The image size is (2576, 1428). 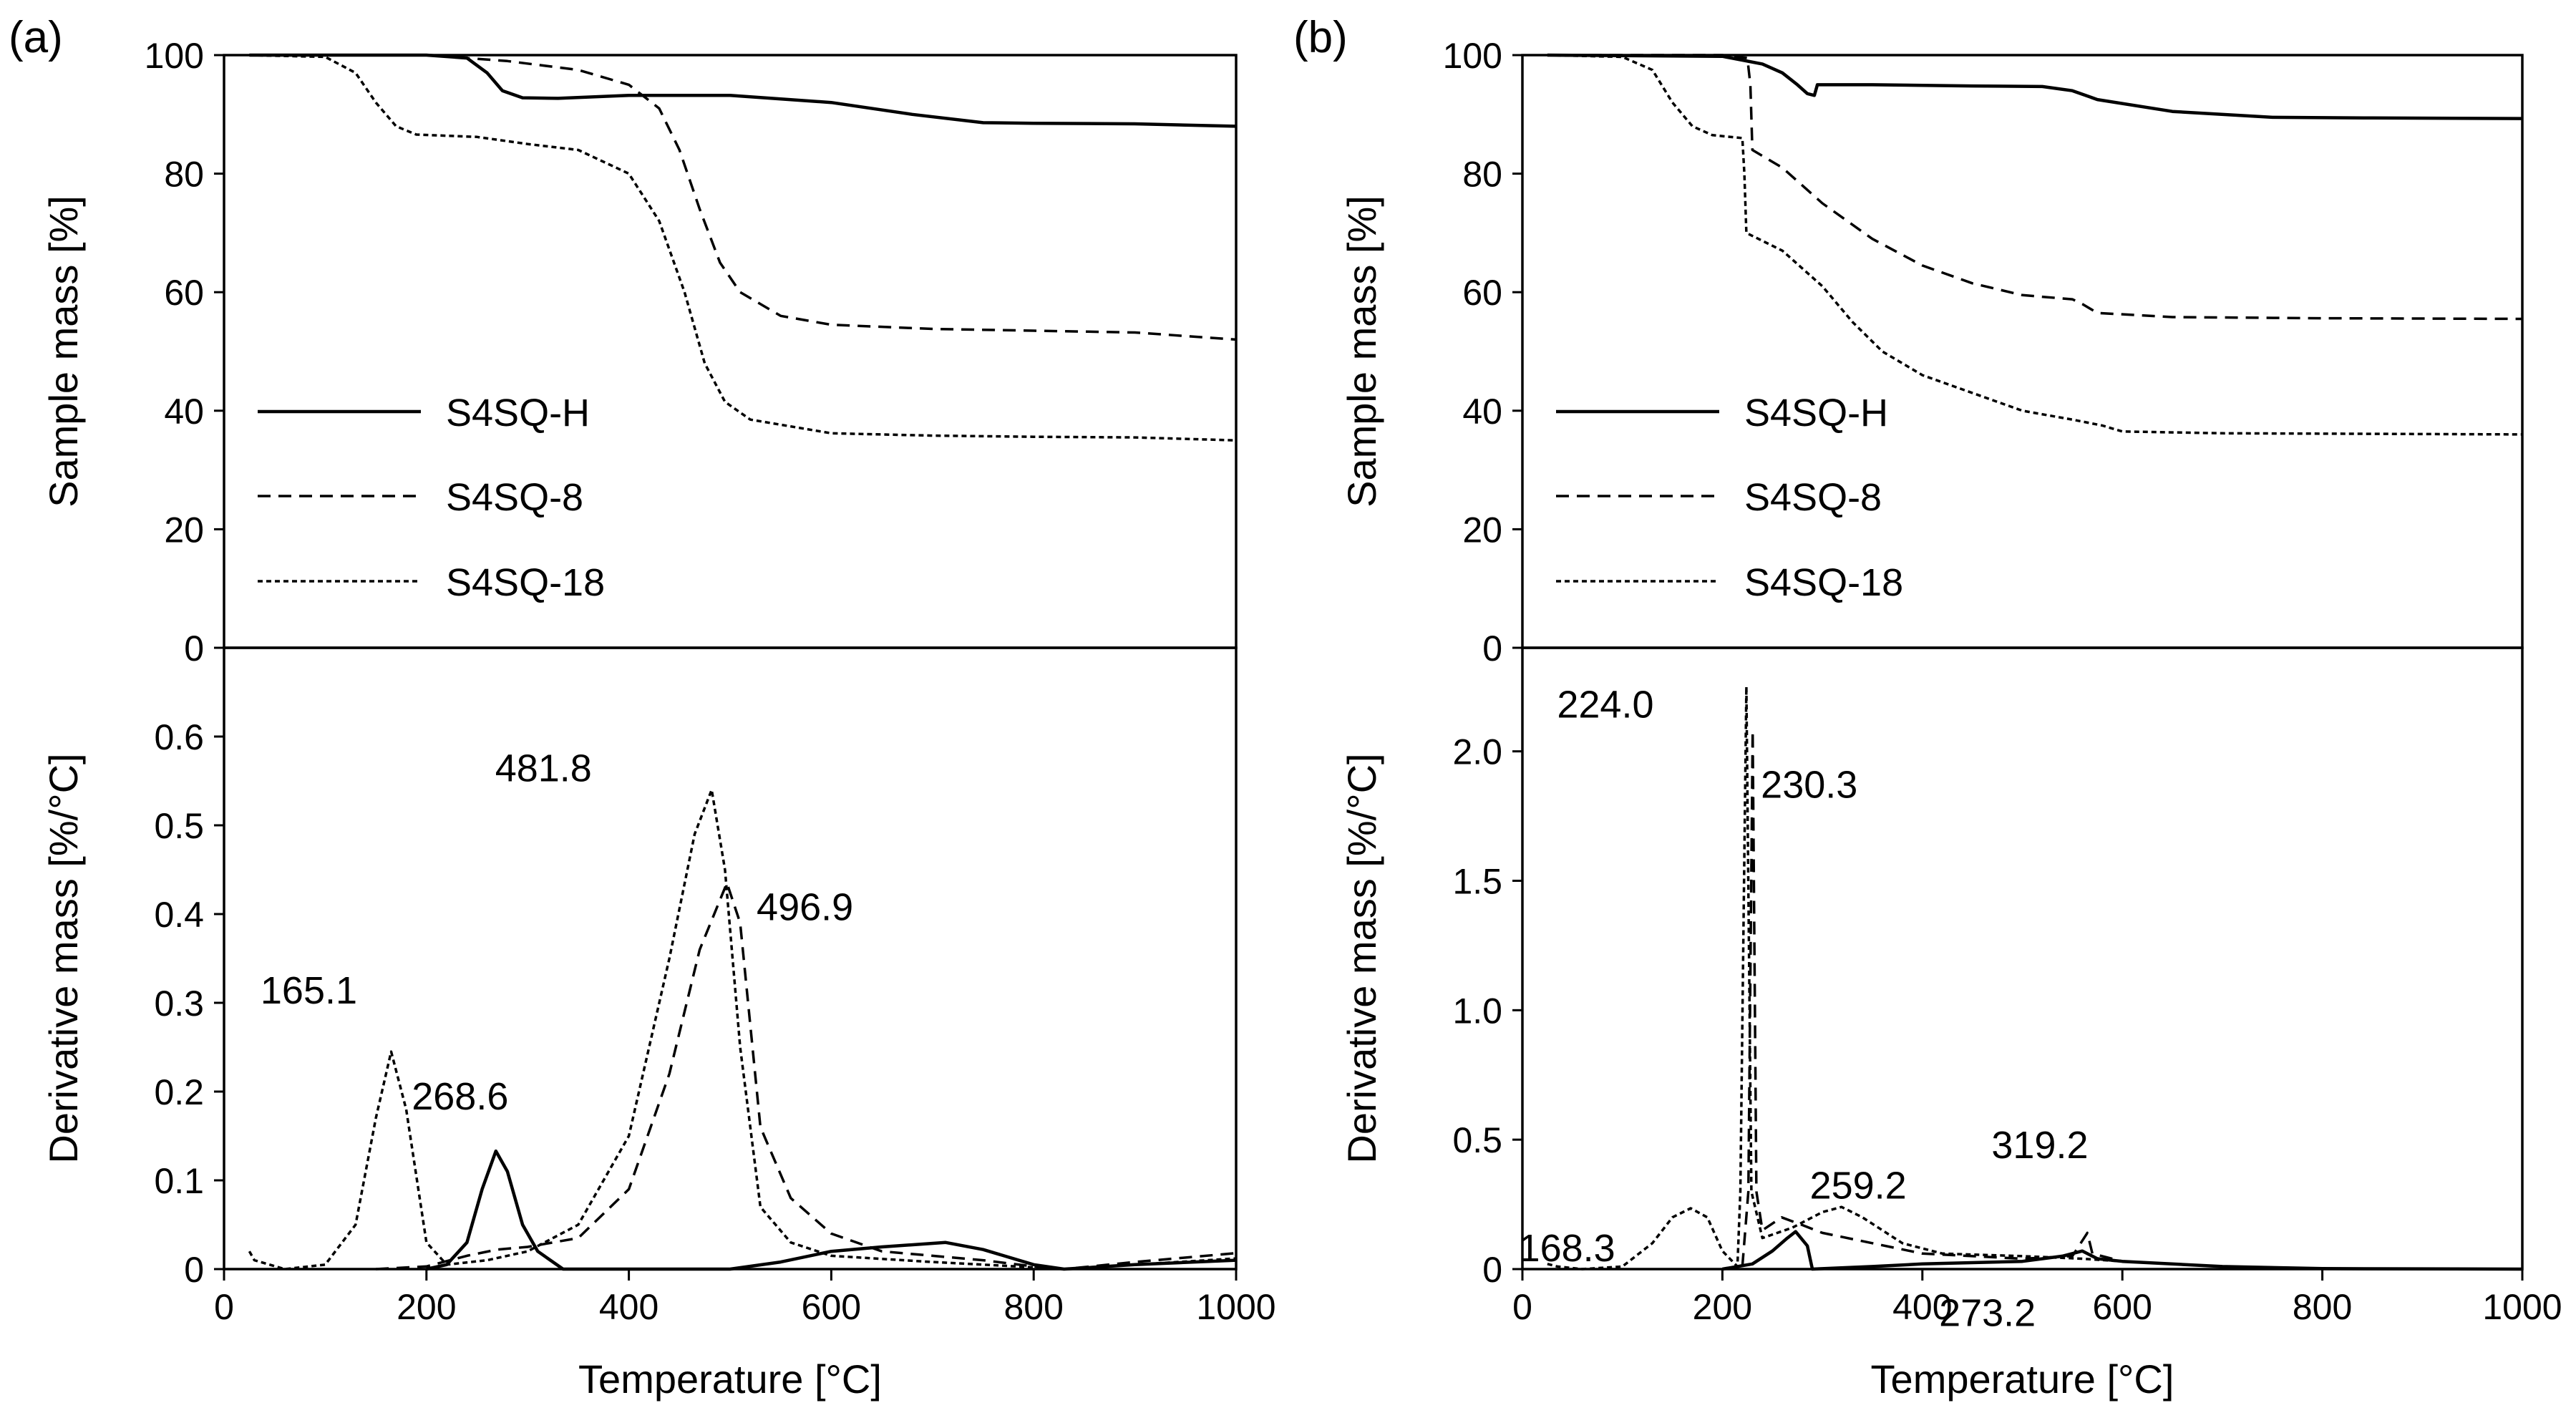 I want to click on panel-label: (a), so click(x=36, y=37).